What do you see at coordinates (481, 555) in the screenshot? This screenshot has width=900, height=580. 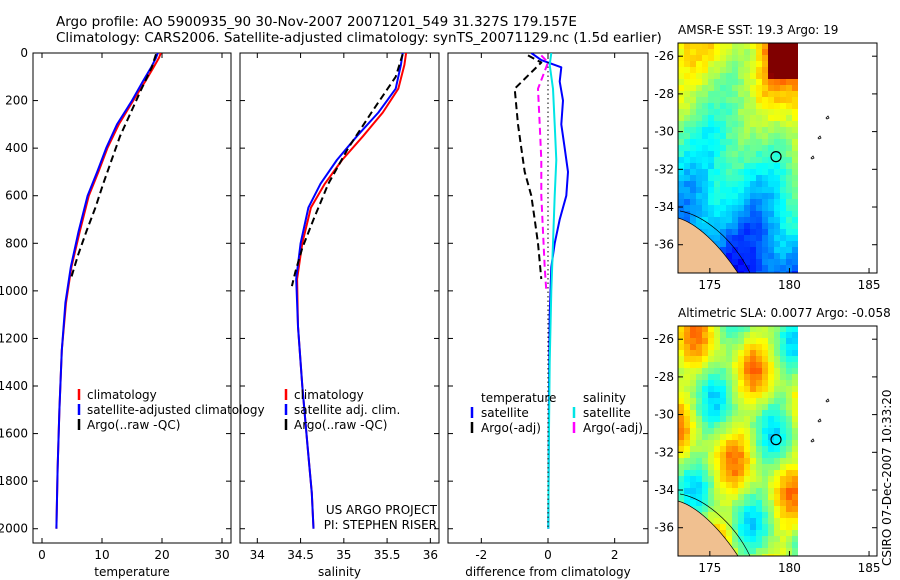 I see `x-tick-label: -2` at bounding box center [481, 555].